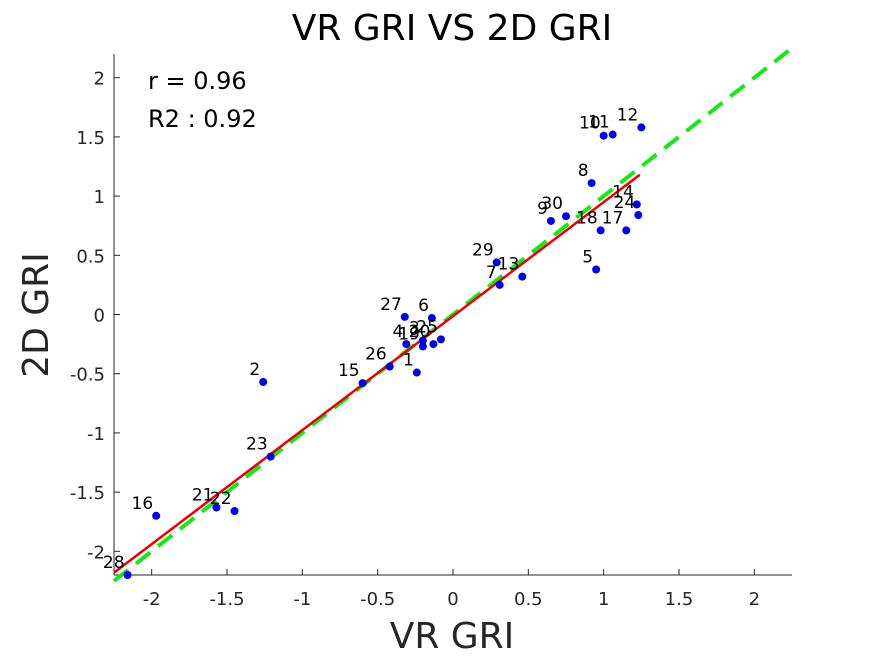 This screenshot has width=875, height=656. Describe the element at coordinates (583, 171) in the screenshot. I see `data-point-label: 8` at that location.